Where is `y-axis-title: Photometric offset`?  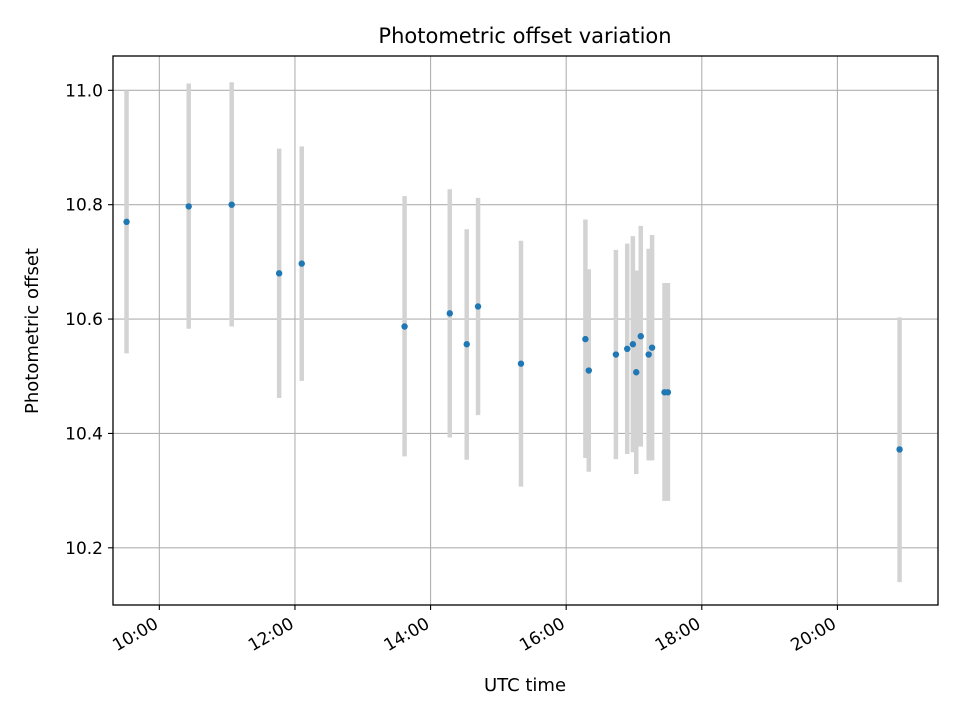
y-axis-title: Photometric offset is located at coordinates (32, 331).